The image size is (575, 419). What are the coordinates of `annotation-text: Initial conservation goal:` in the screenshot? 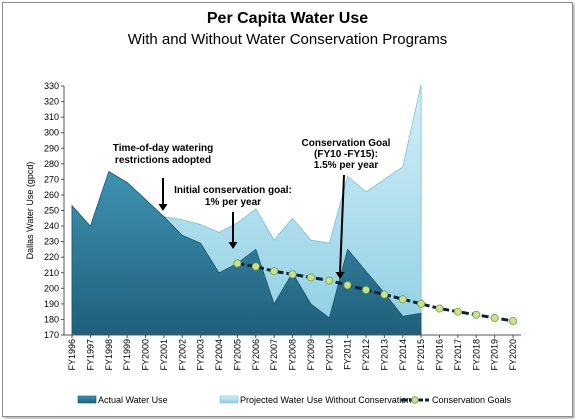 It's located at (233, 190).